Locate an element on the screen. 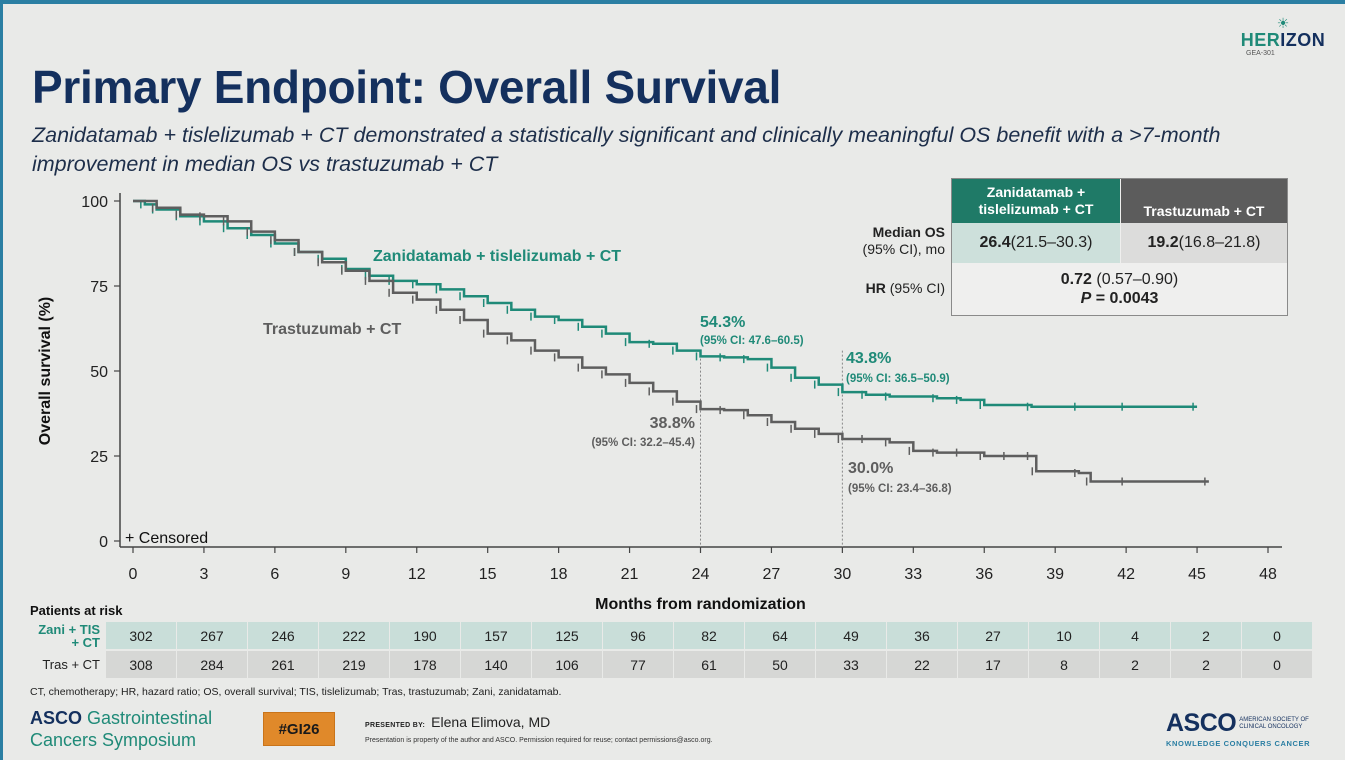 The width and height of the screenshot is (1345, 760). risk-cell: 82 is located at coordinates (709, 635).